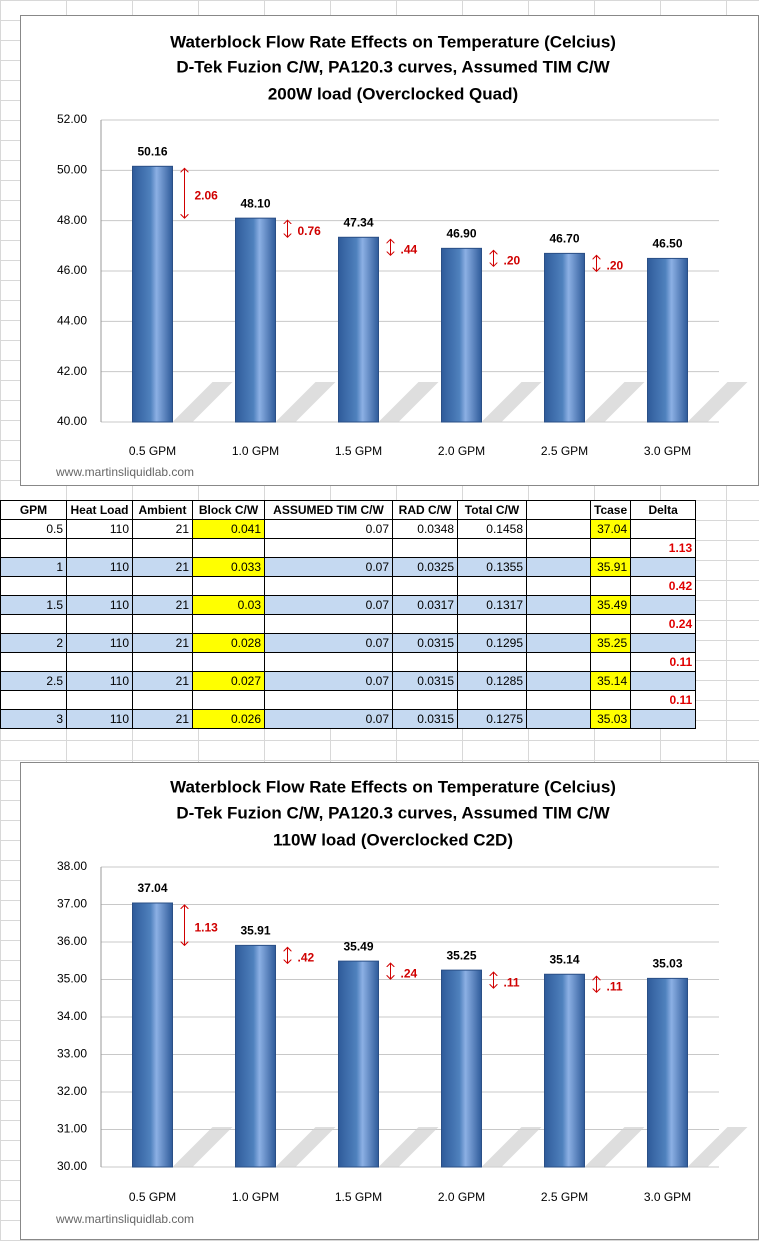 This screenshot has height=1241, width=759. Describe the element at coordinates (358, 451) in the screenshot. I see `x-tick-label: 1.5 GPM` at that location.